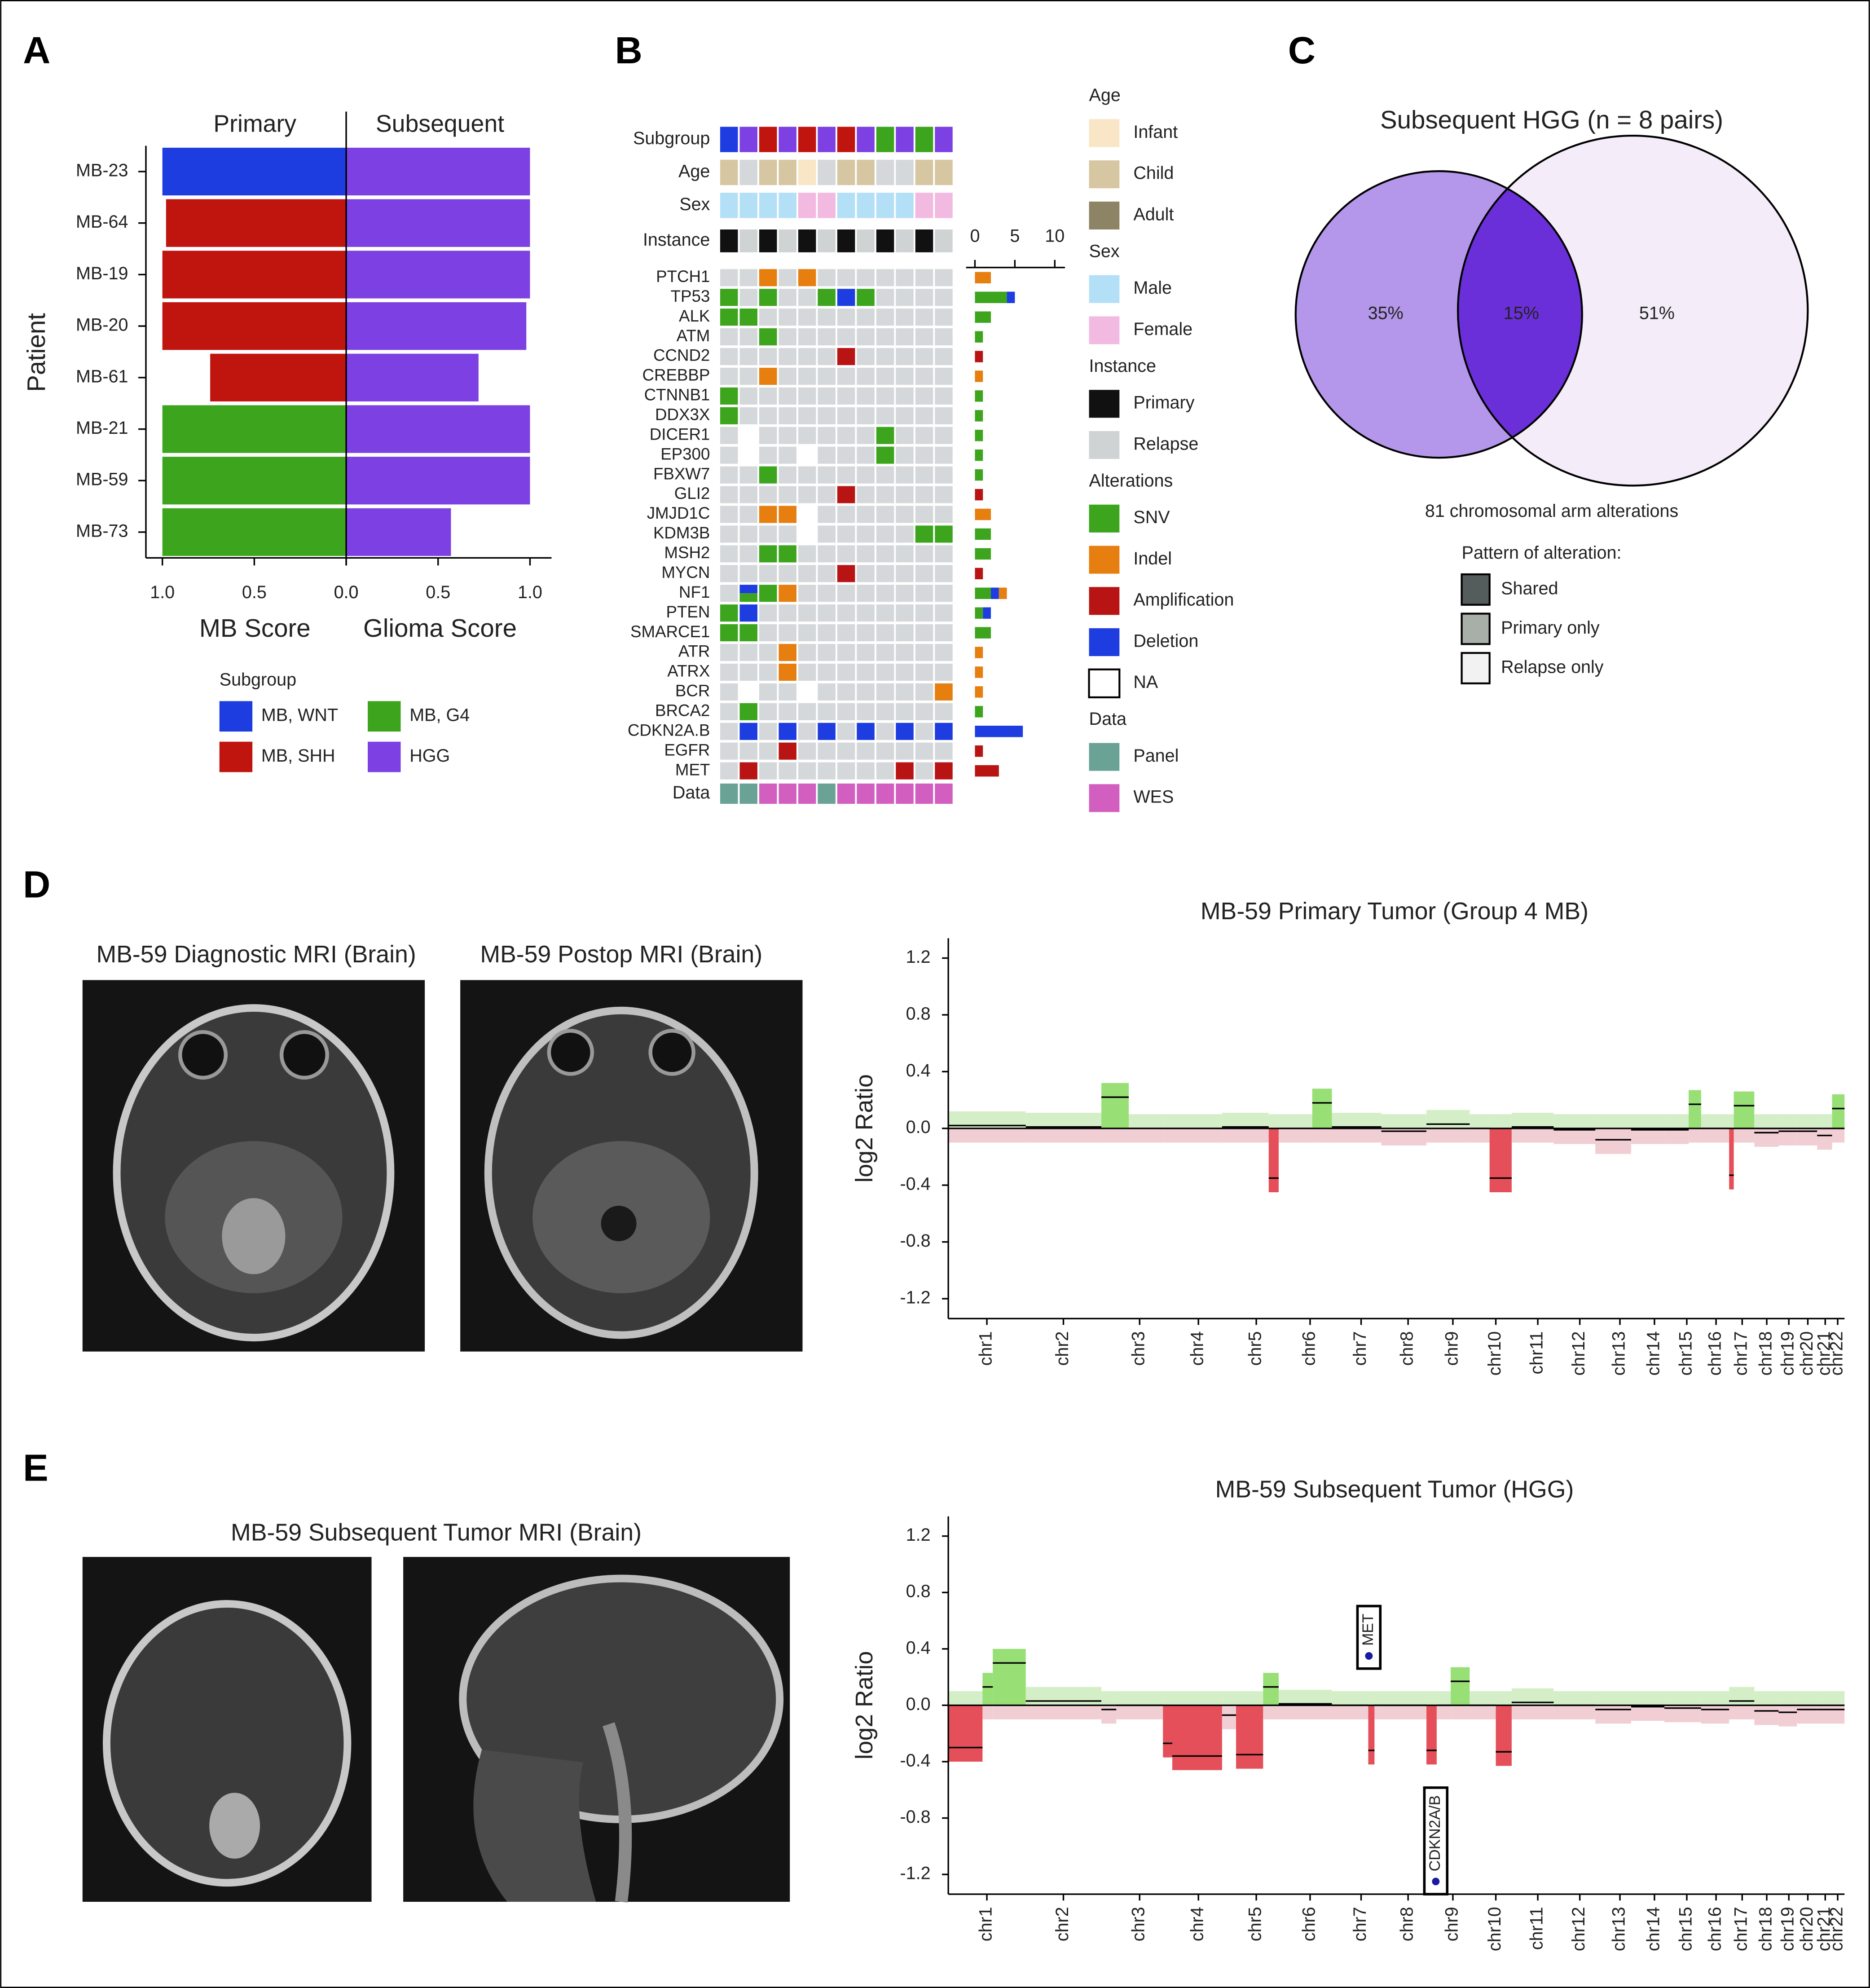  Describe the element at coordinates (1551, 511) in the screenshot. I see `caption: 81 chromosomal arm alterations` at that location.